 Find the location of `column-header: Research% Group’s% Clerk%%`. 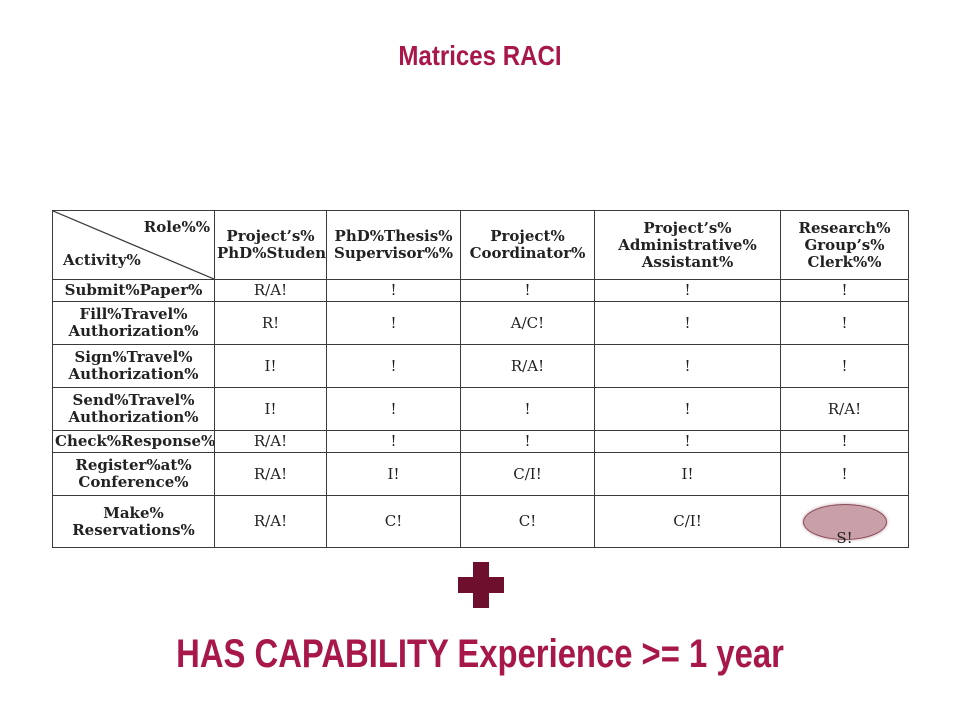

column-header: Research% Group’s% Clerk%% is located at coordinates (844, 245).